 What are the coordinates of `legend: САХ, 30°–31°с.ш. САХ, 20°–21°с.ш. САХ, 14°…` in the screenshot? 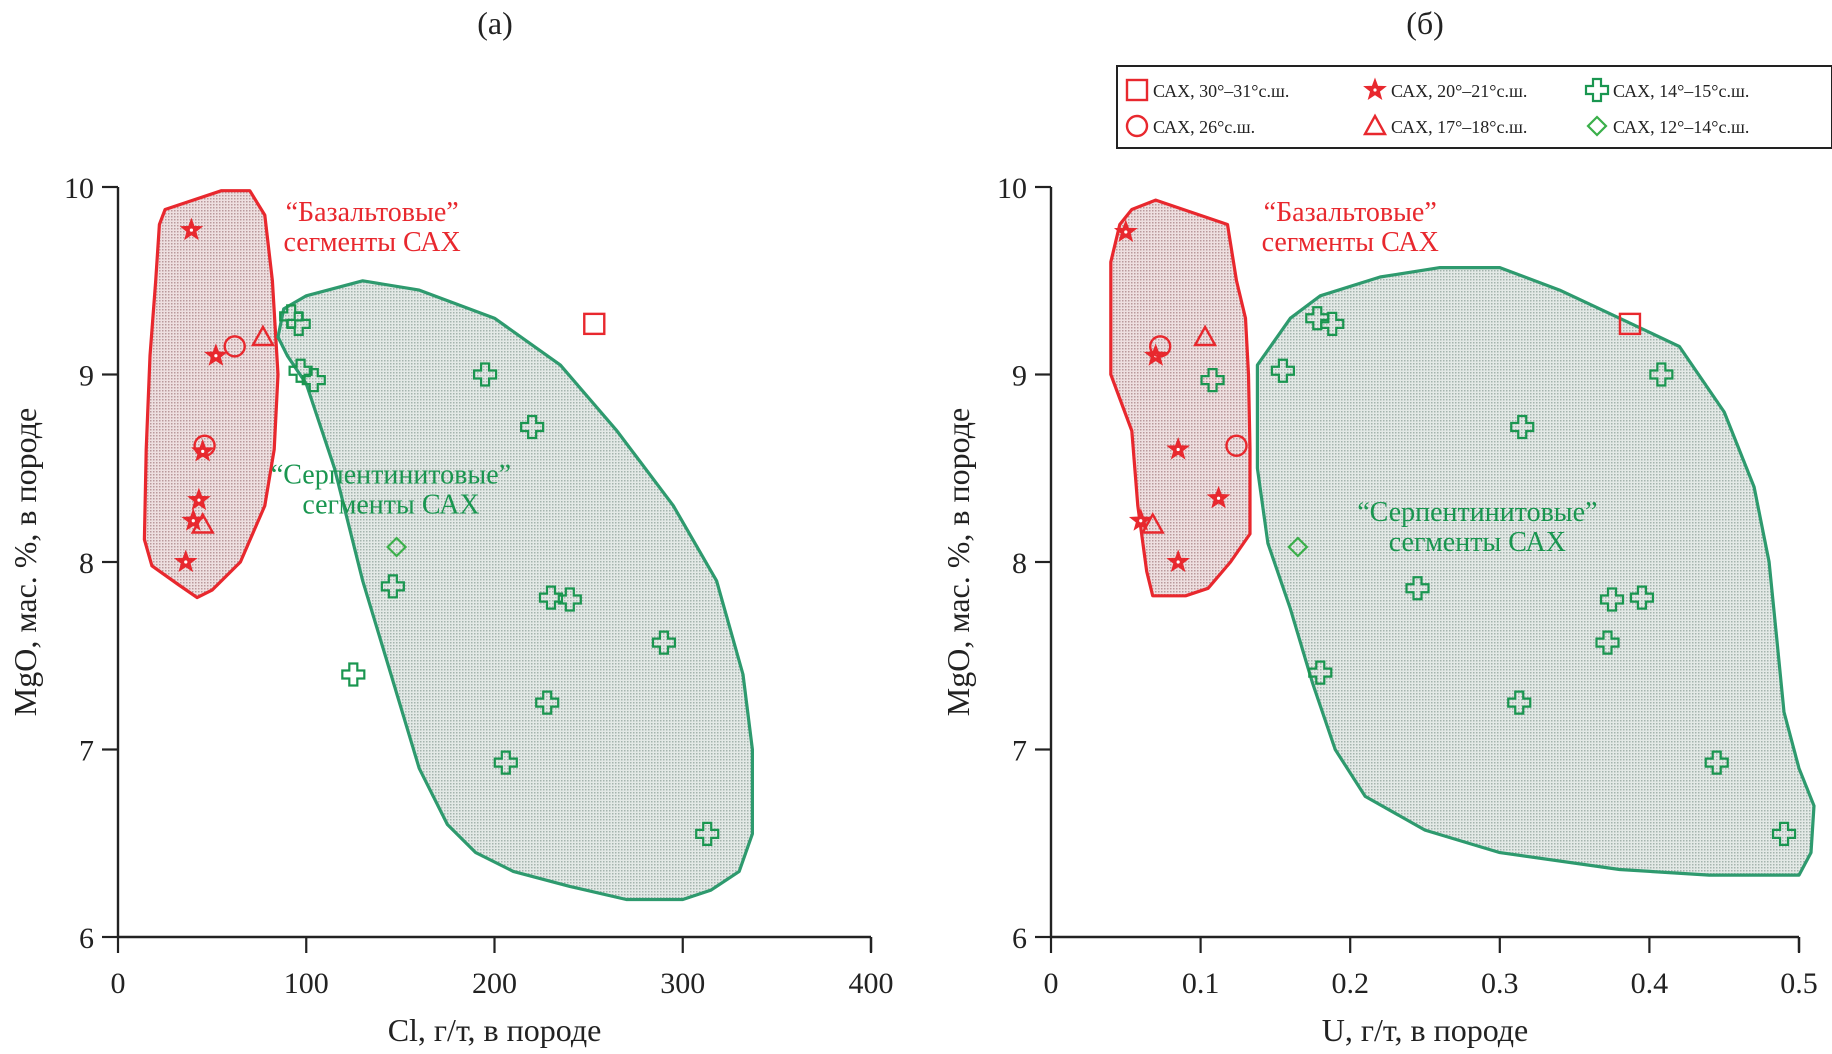 It's located at (1474, 107).